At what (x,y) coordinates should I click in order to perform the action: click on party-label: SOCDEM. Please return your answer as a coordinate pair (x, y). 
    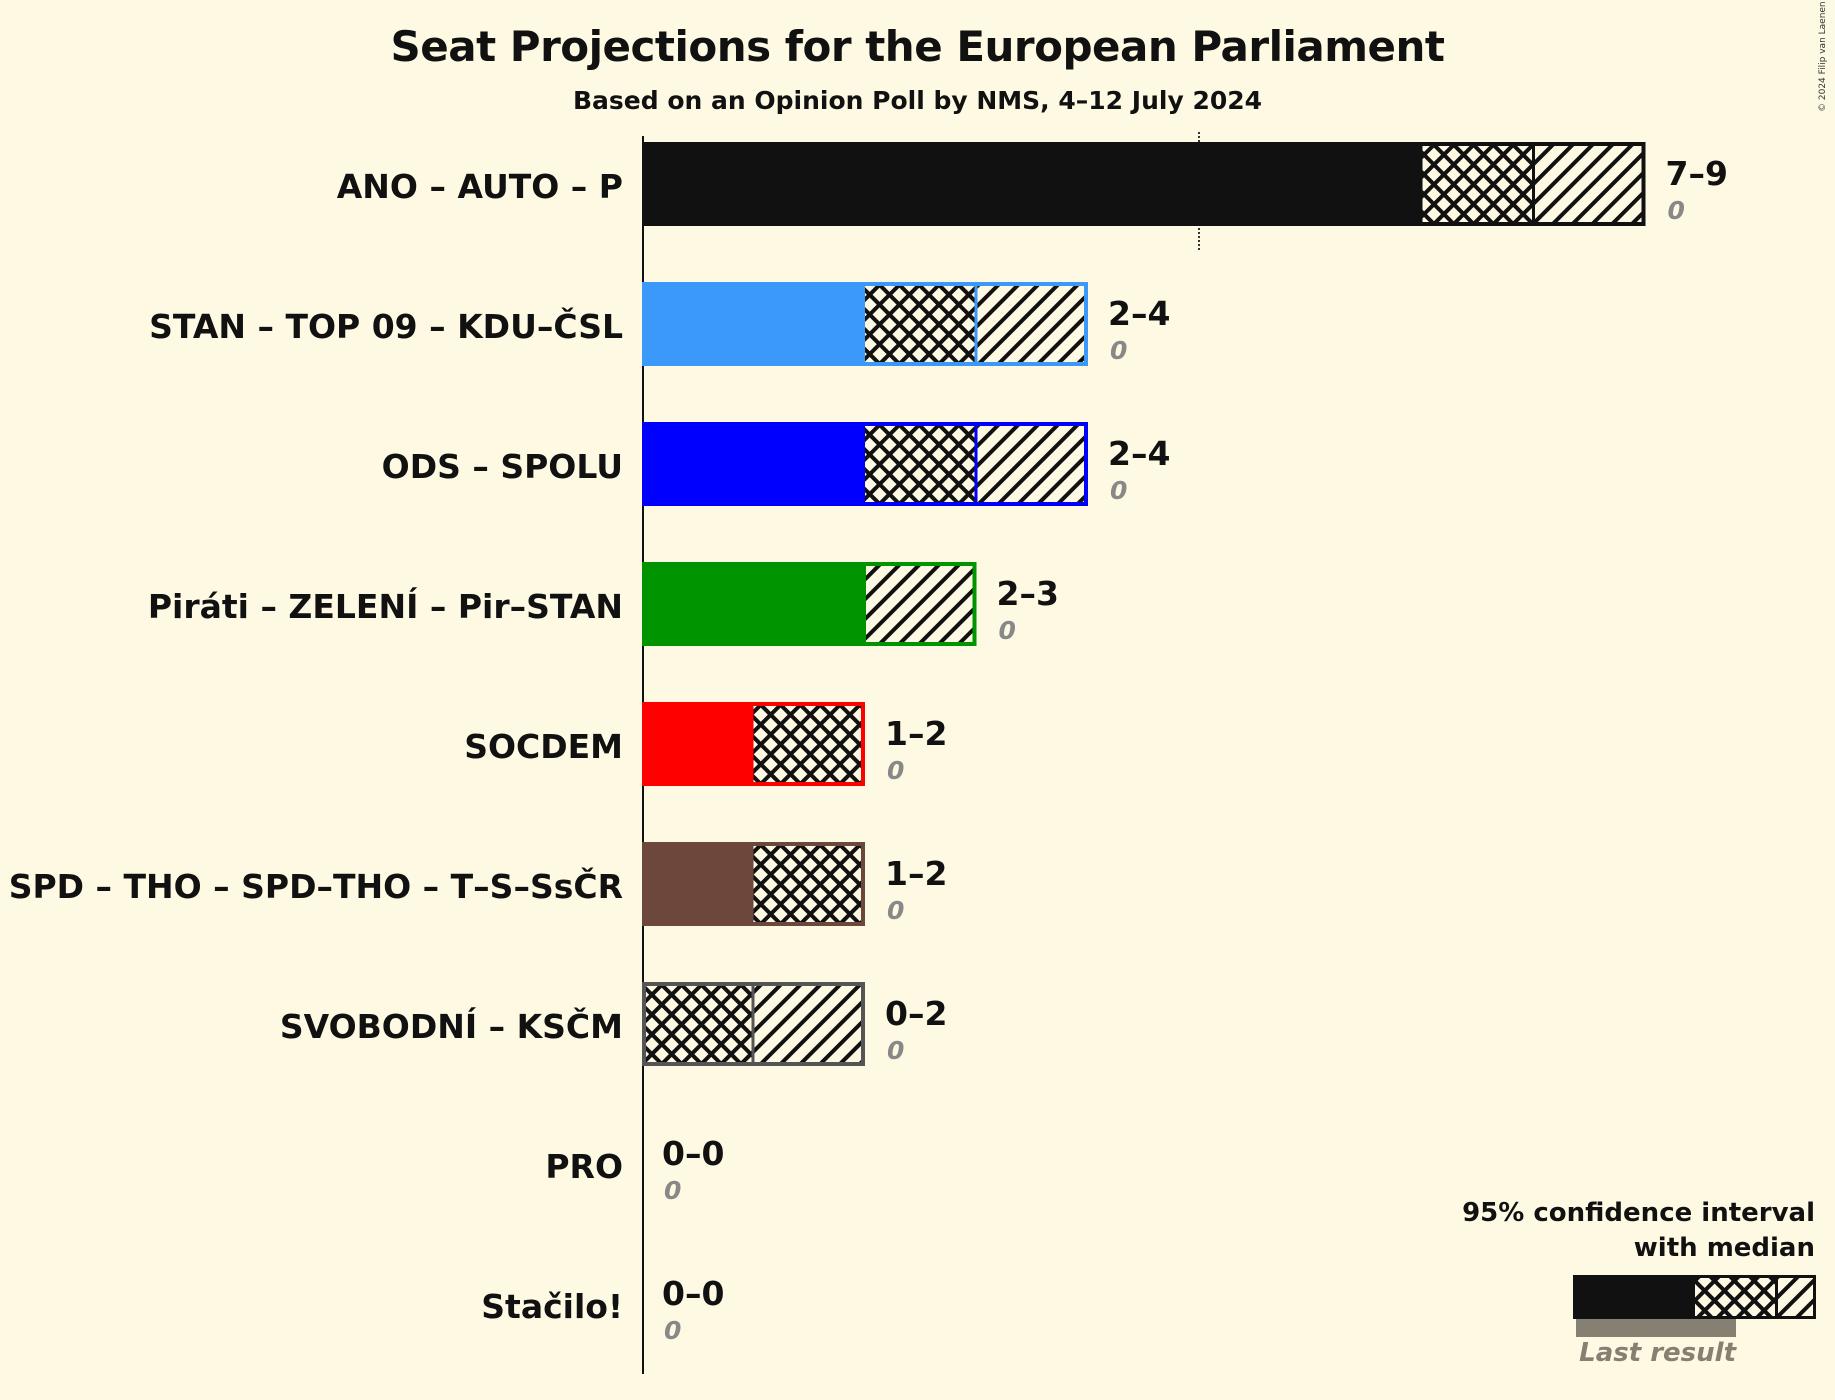
    Looking at the image, I should click on (543, 746).